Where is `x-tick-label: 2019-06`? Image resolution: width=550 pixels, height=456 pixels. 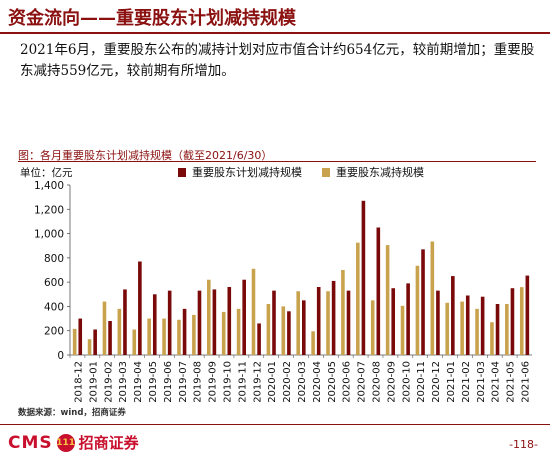 x-tick-label: 2019-06 is located at coordinates (168, 382).